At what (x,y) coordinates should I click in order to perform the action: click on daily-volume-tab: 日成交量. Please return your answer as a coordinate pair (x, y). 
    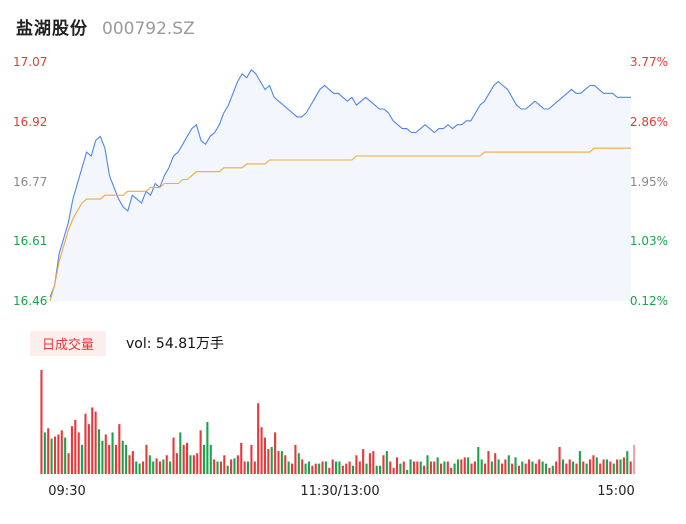
    Looking at the image, I should click on (68, 343).